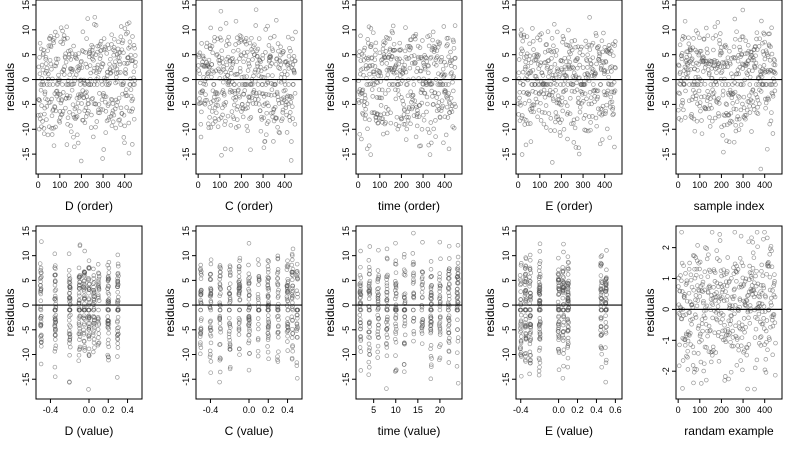 This screenshot has width=800, height=450. I want to click on y-tick-label: 15, so click(666, 5).